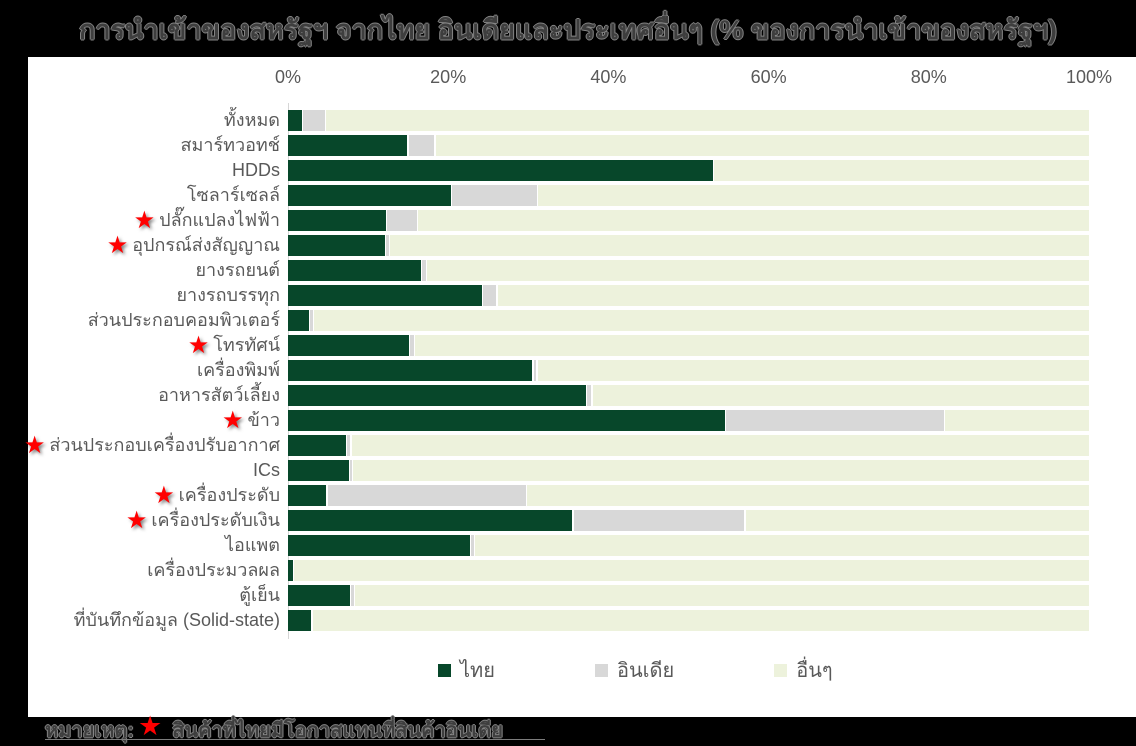  Describe the element at coordinates (213, 570) in the screenshot. I see `category-label-text: เครื่องประมวลผล` at that location.